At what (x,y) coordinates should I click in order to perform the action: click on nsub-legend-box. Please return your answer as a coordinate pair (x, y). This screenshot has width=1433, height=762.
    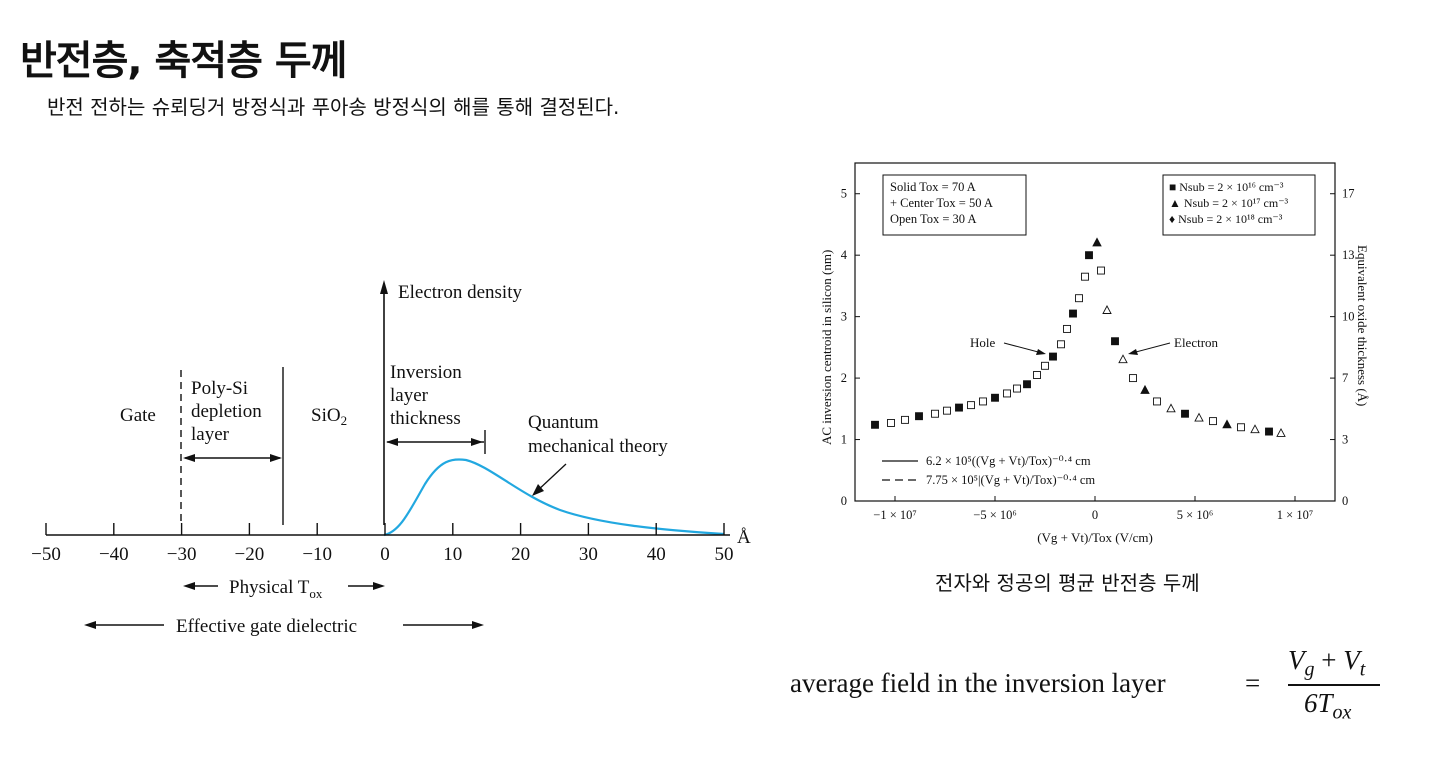
    Looking at the image, I should click on (1239, 205).